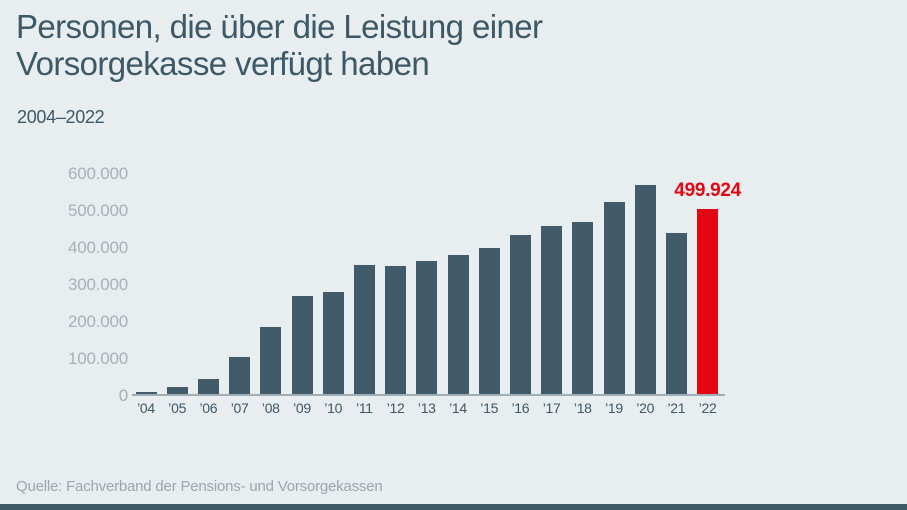 The width and height of the screenshot is (907, 510). Describe the element at coordinates (333, 408) in the screenshot. I see `x-tick-label-10: ’10` at that location.